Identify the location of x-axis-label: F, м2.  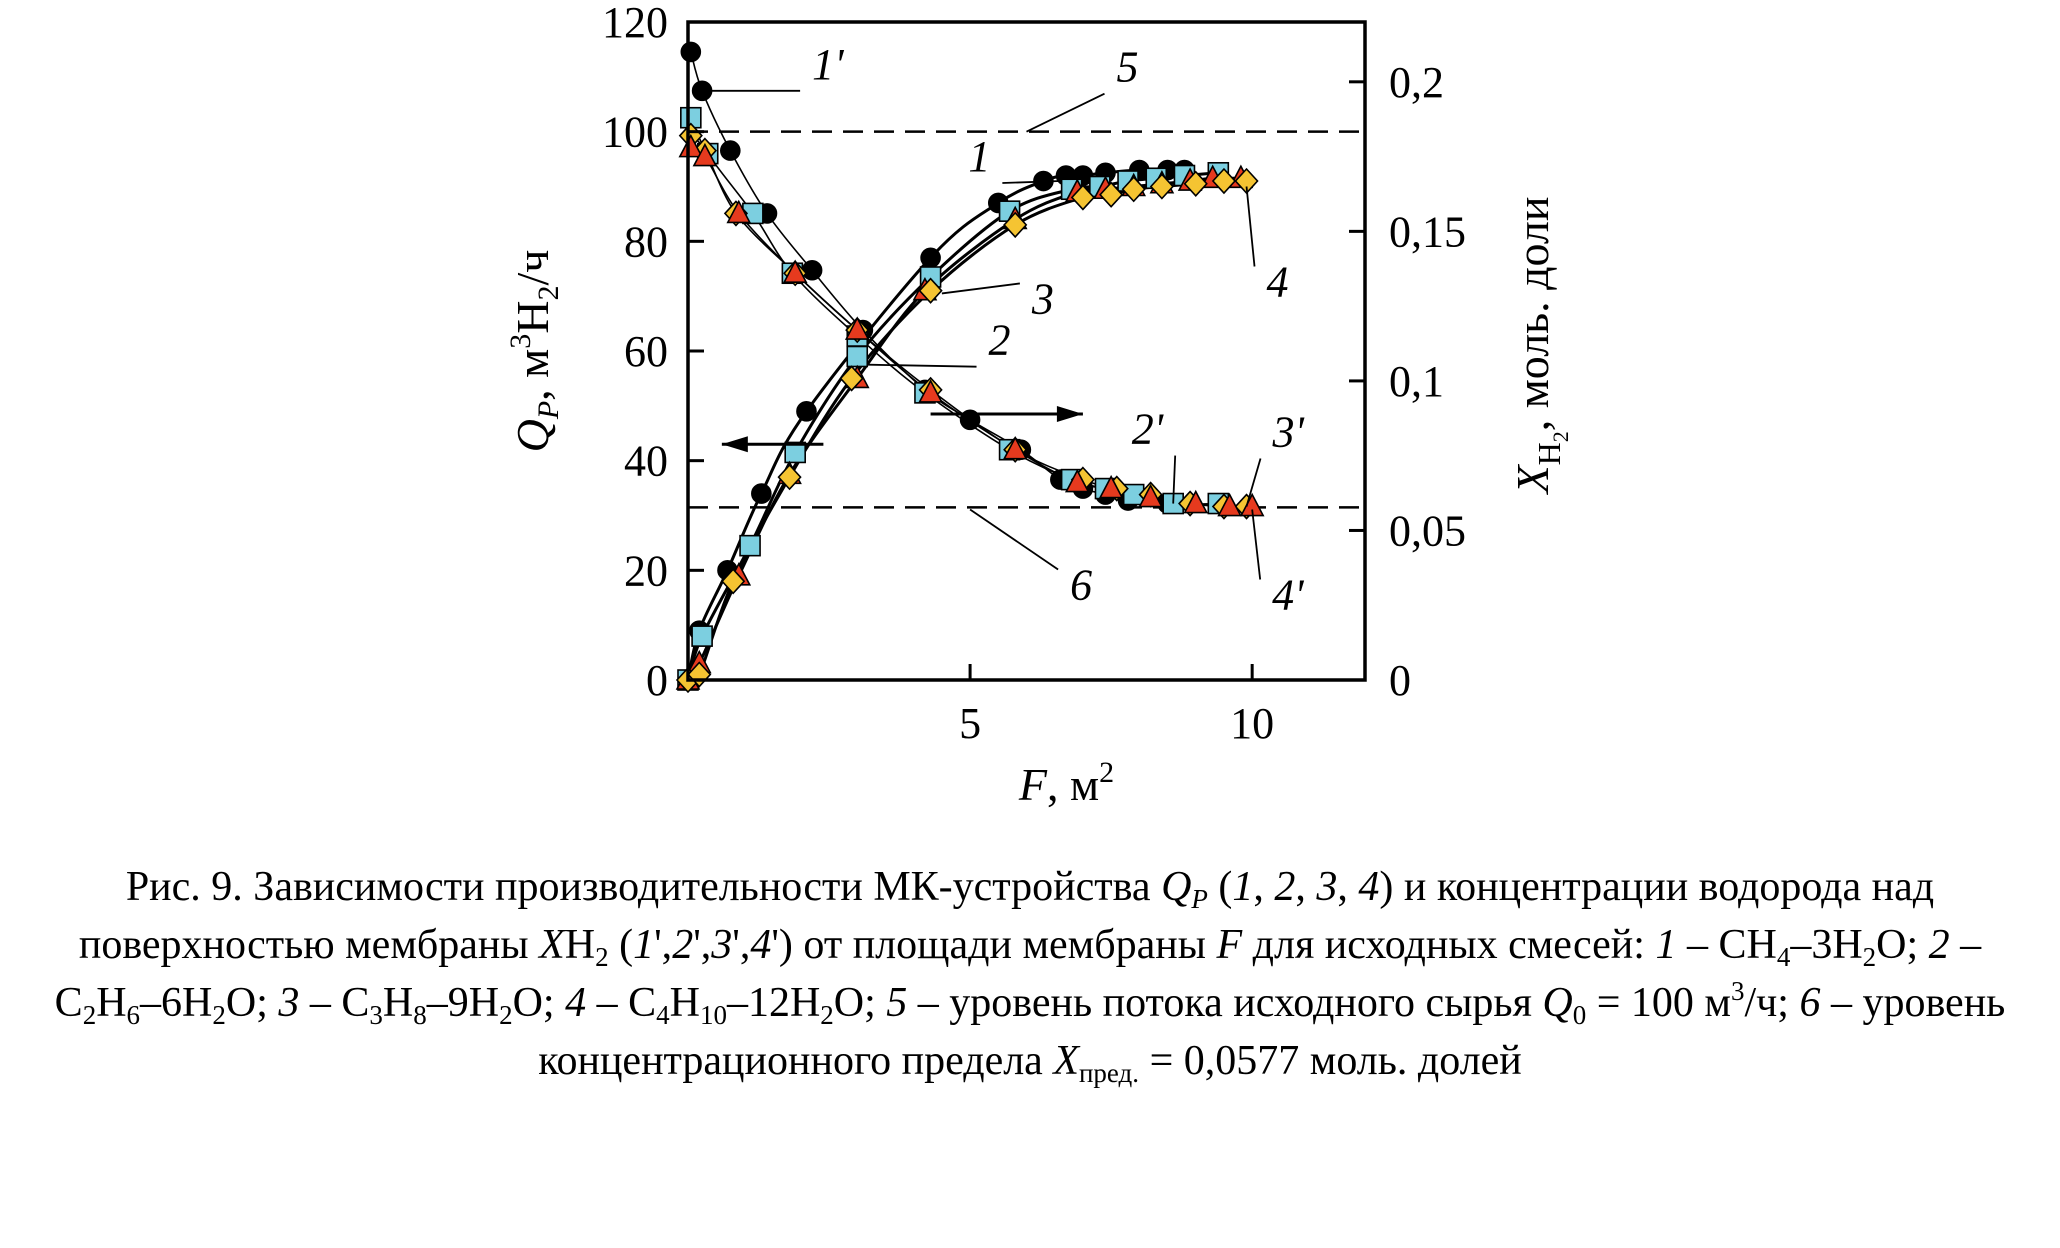
(1066, 783).